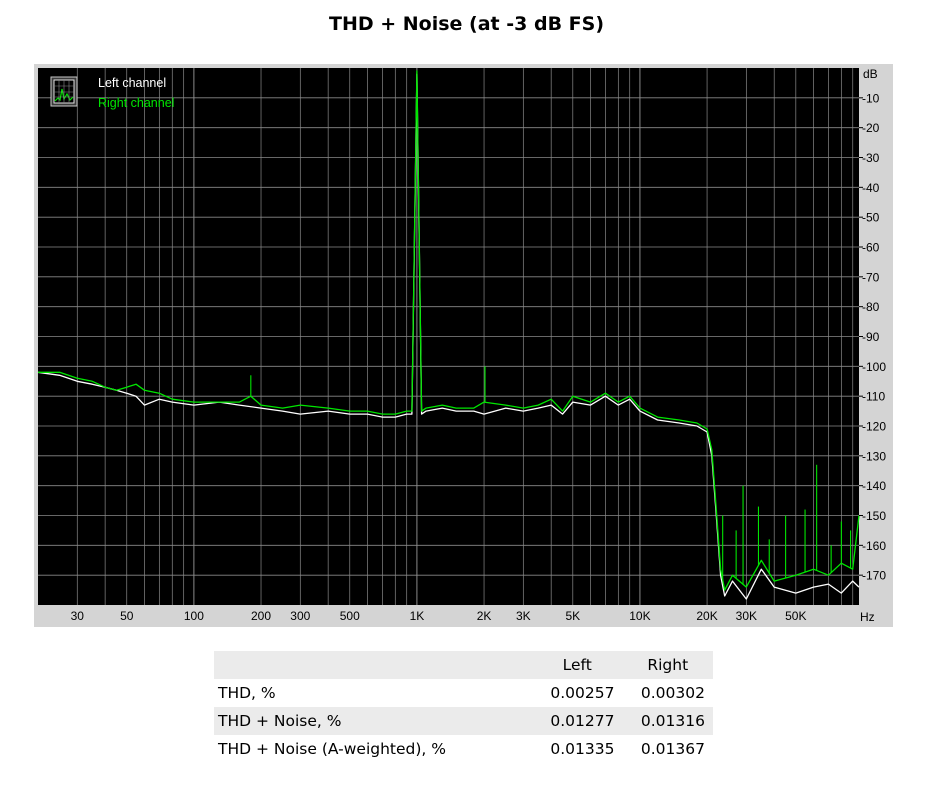  I want to click on table-header-row: Left Right, so click(463, 665).